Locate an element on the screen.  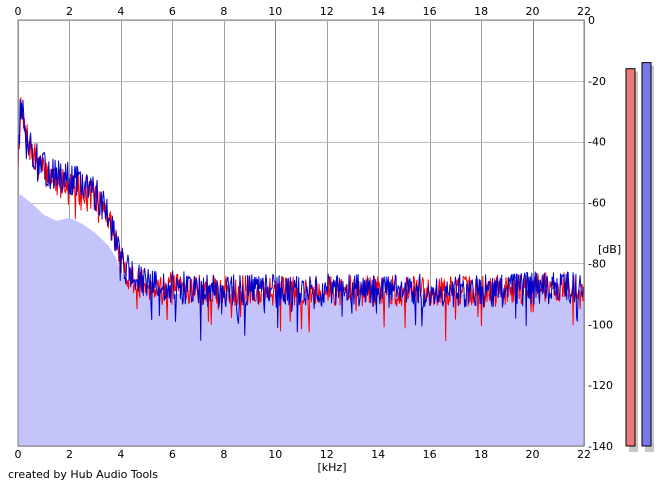
x-tick-label-top-3: 6 is located at coordinates (172, 11).